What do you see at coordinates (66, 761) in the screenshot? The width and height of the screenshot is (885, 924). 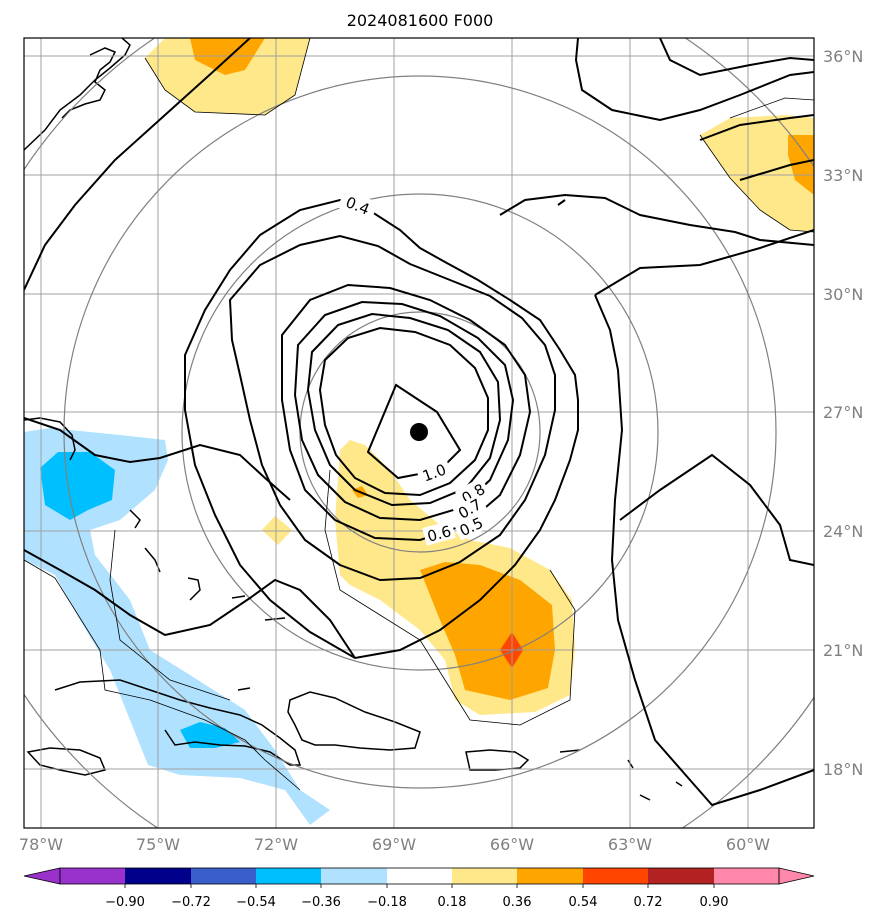 I see `coast-jamaica` at bounding box center [66, 761].